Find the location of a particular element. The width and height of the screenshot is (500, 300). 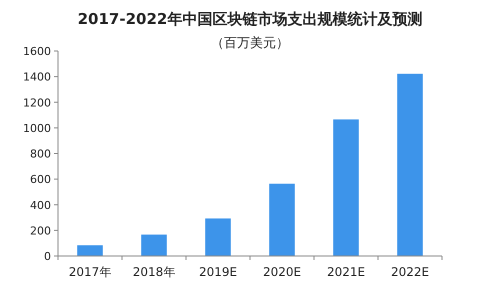

y-tick-label: 600 is located at coordinates (40, 179).